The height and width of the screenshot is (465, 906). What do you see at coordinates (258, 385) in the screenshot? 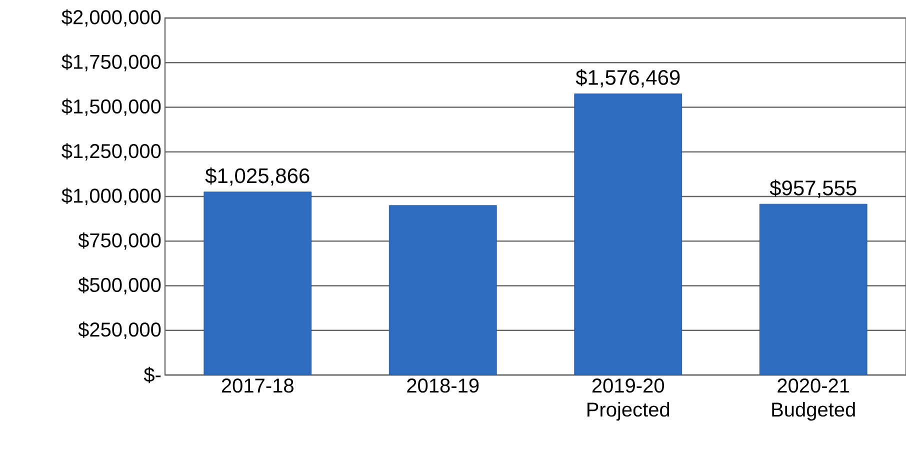
I see `x-tick-label: 2017-18` at bounding box center [258, 385].